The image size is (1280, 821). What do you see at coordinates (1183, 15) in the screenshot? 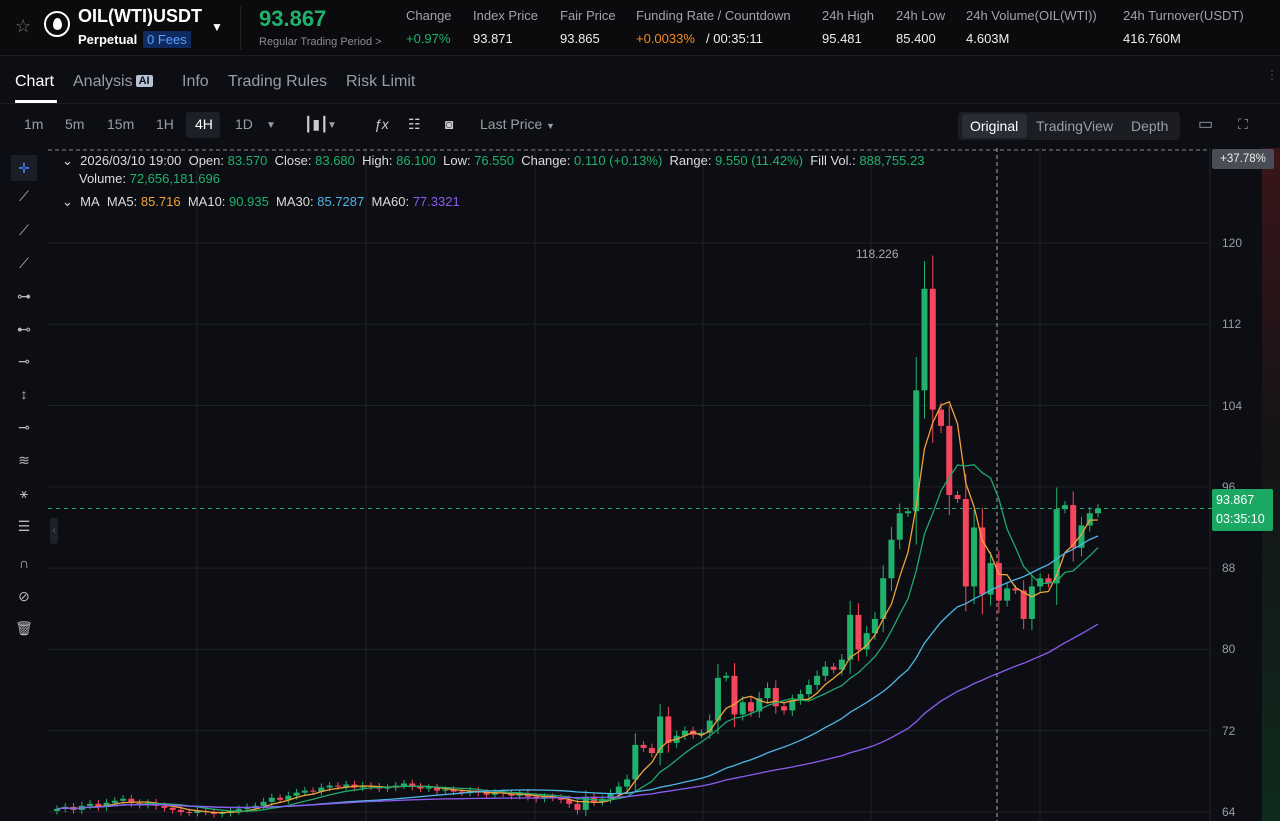
I see `stat-label: 24h Turnover(USDT)` at bounding box center [1183, 15].